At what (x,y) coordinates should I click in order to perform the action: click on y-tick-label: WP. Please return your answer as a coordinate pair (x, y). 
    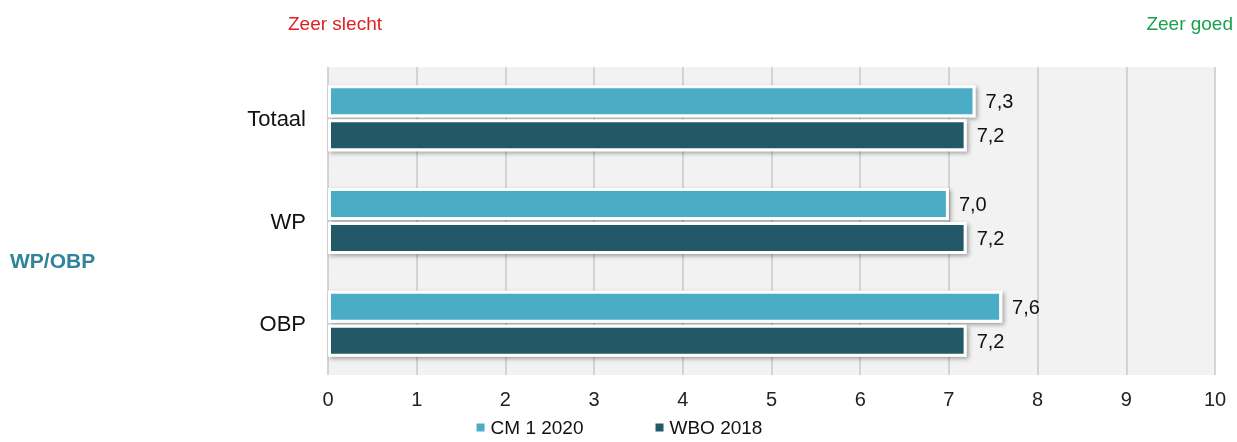
    Looking at the image, I should click on (288, 221).